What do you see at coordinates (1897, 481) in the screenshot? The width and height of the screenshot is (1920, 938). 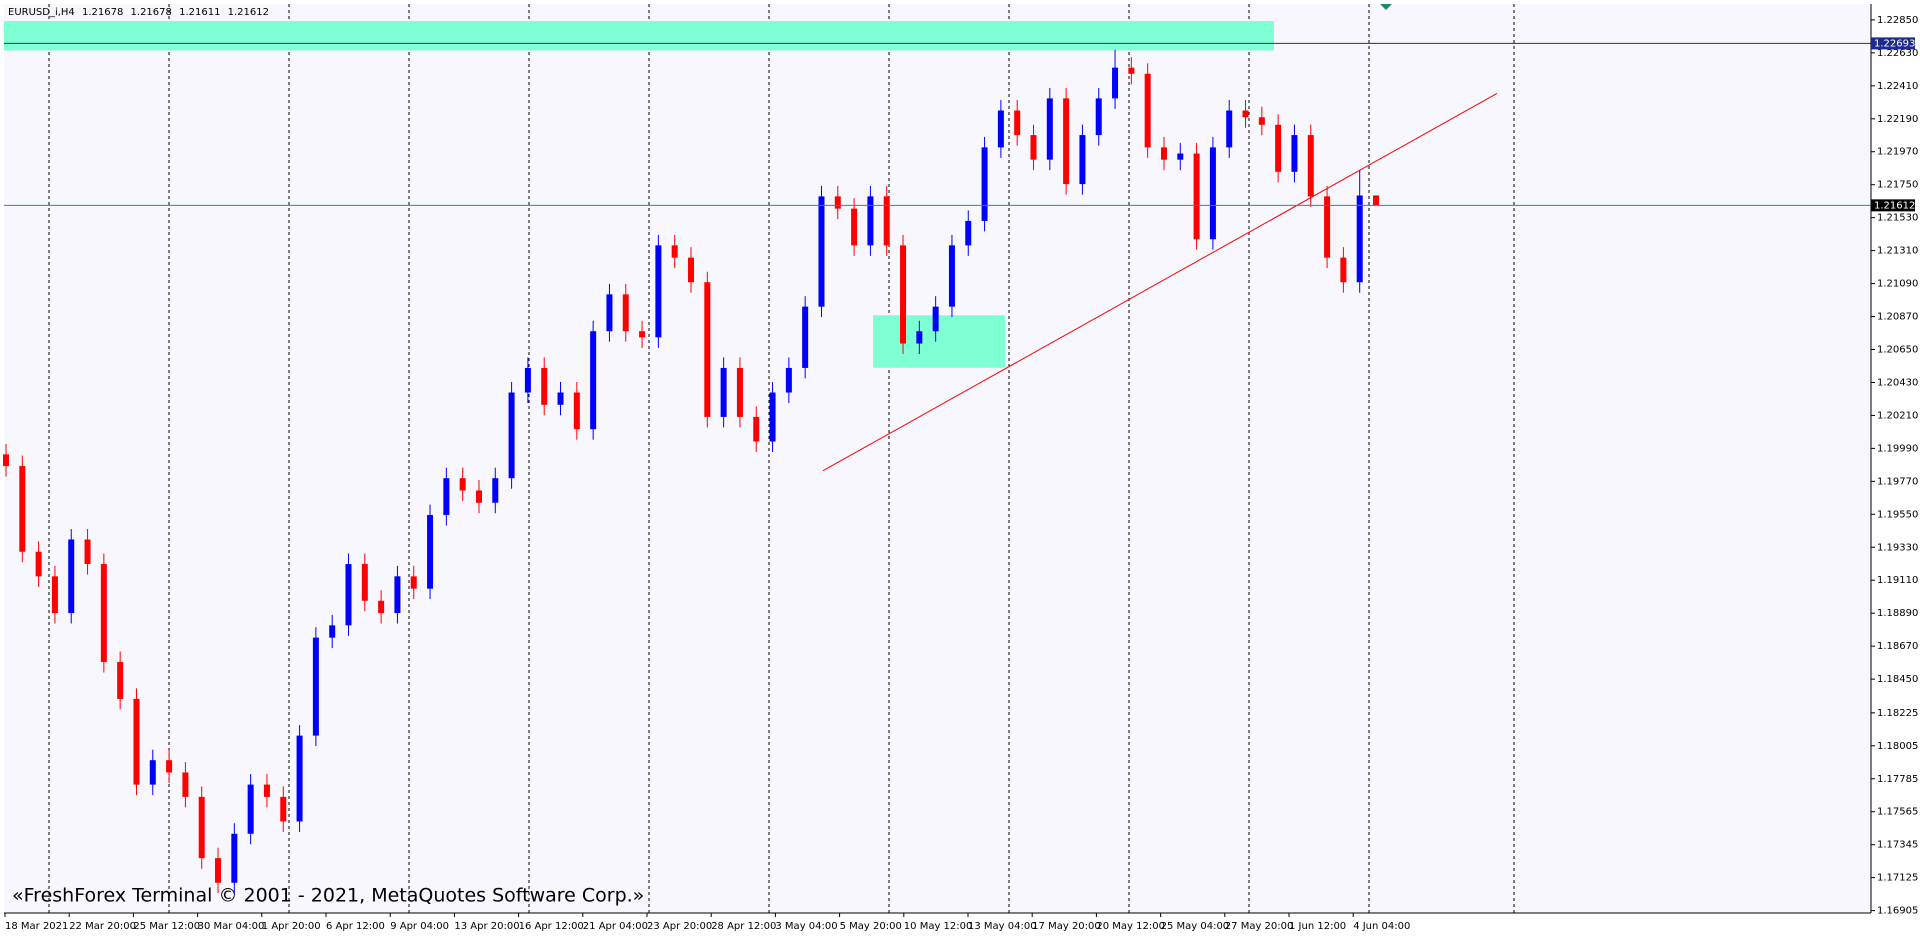 I see `y-tick-label: 1.19770` at bounding box center [1897, 481].